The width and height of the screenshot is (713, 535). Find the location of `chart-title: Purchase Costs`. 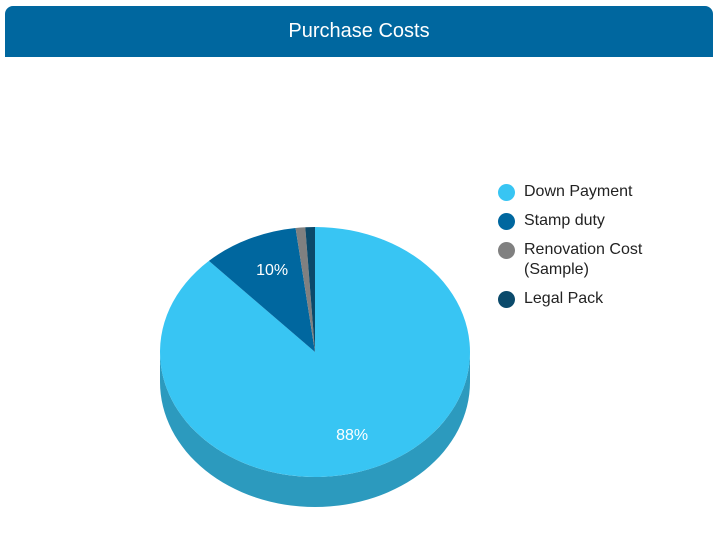

chart-title: Purchase Costs is located at coordinates (359, 31).